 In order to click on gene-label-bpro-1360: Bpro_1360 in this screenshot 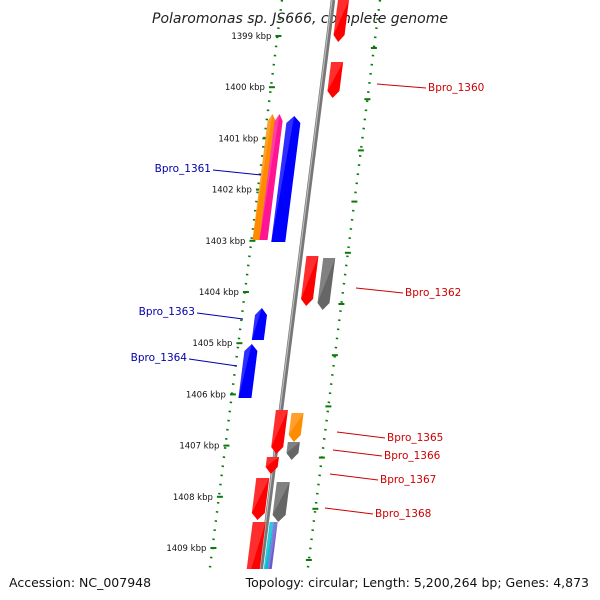, I will do `click(456, 88)`.